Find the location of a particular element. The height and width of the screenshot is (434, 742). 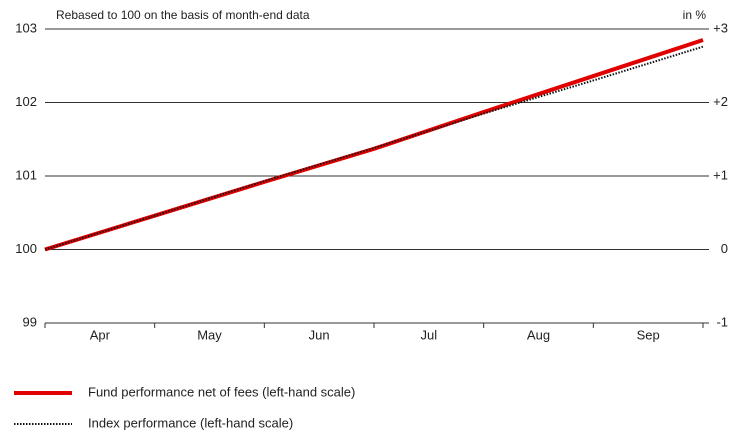

x-tick-label: May is located at coordinates (209, 334).